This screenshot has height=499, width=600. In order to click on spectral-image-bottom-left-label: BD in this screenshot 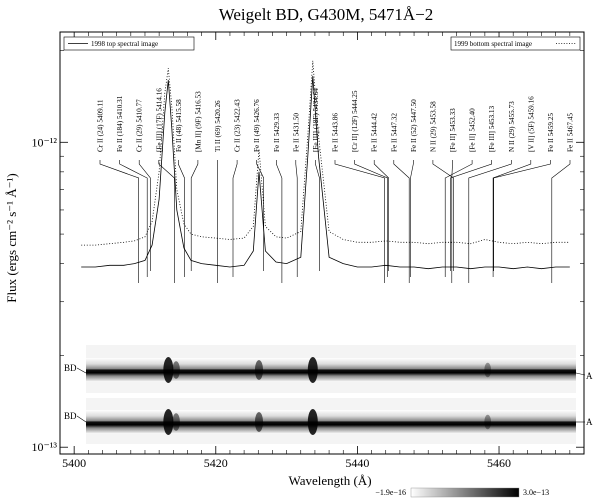, I will do `click(70, 416)`.